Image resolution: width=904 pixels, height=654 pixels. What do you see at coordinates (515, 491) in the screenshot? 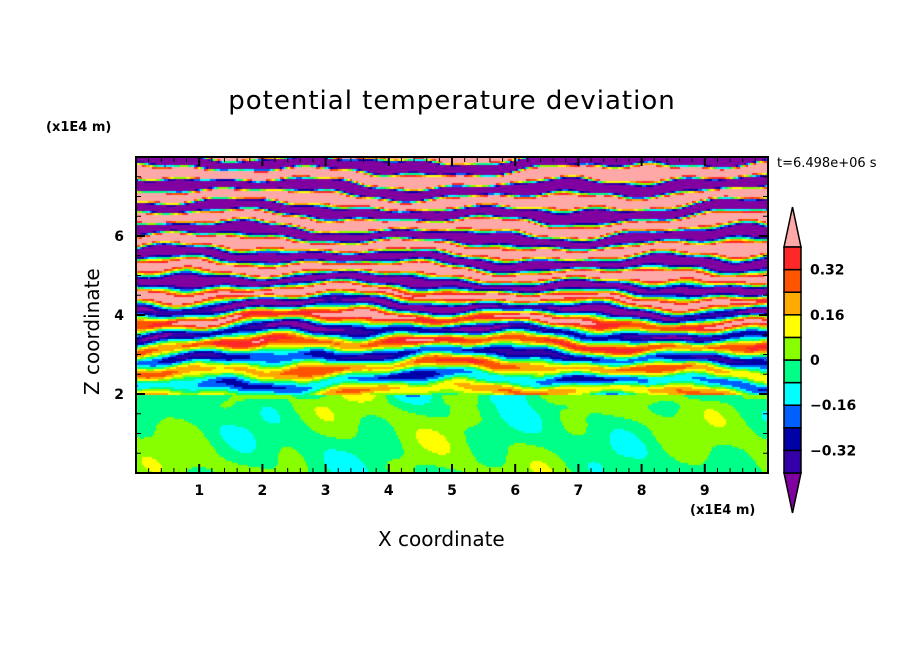
I see `x-tick-label: 6` at bounding box center [515, 491].